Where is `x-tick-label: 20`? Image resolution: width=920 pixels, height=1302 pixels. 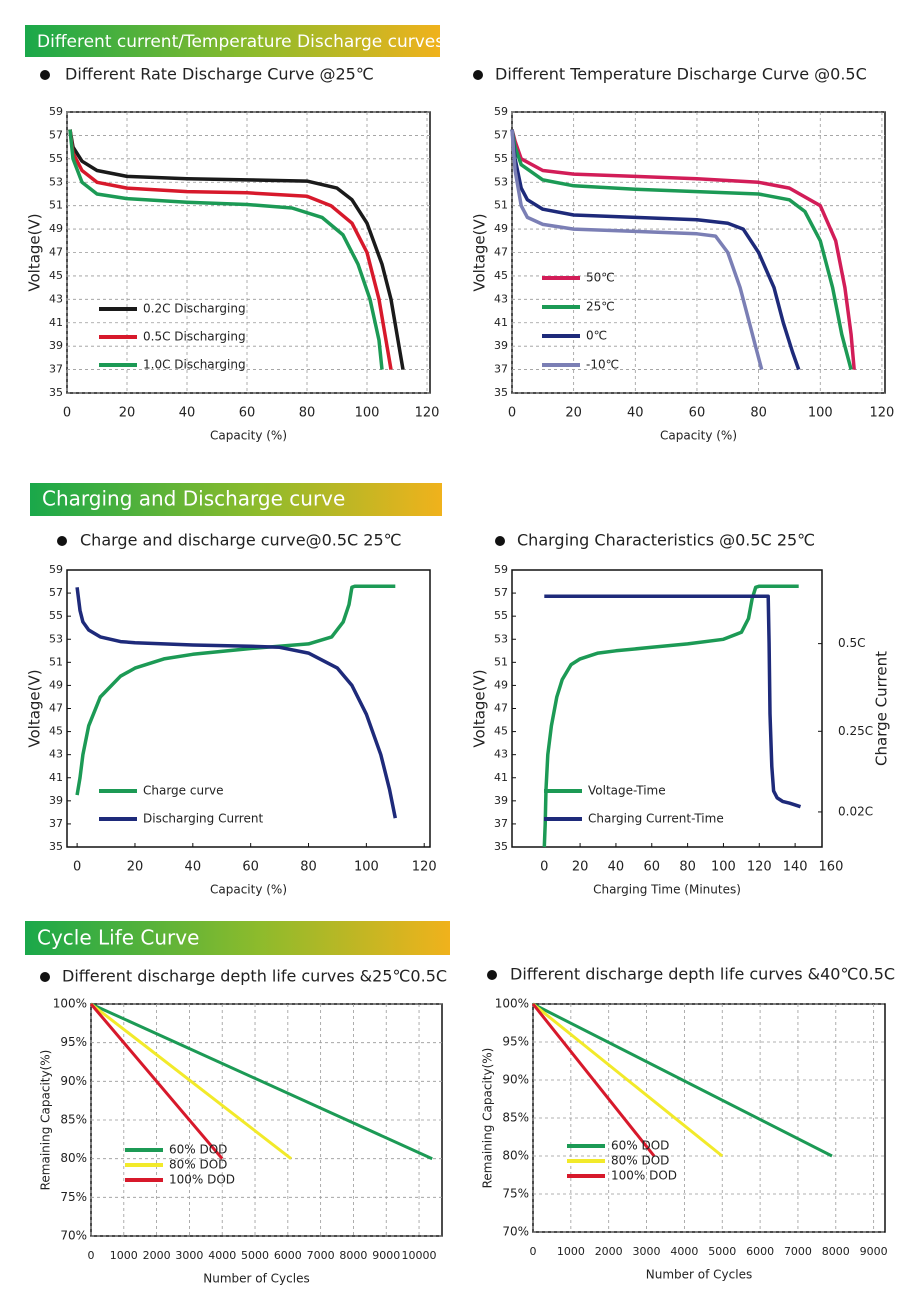 x-tick-label: 20 is located at coordinates (135, 867).